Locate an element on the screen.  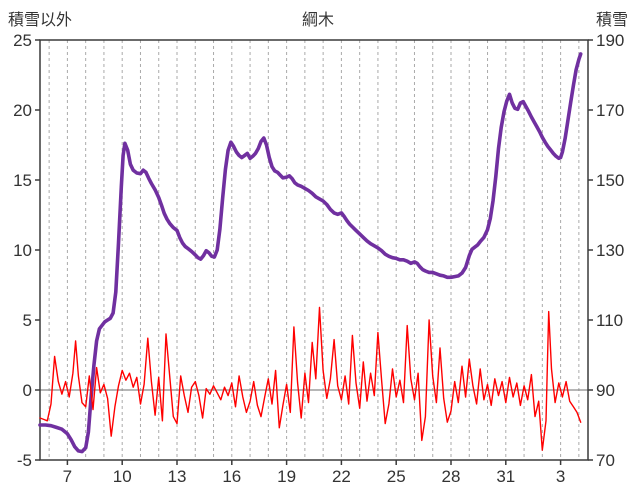
x-tick-label: 31 is located at coordinates (505, 476).